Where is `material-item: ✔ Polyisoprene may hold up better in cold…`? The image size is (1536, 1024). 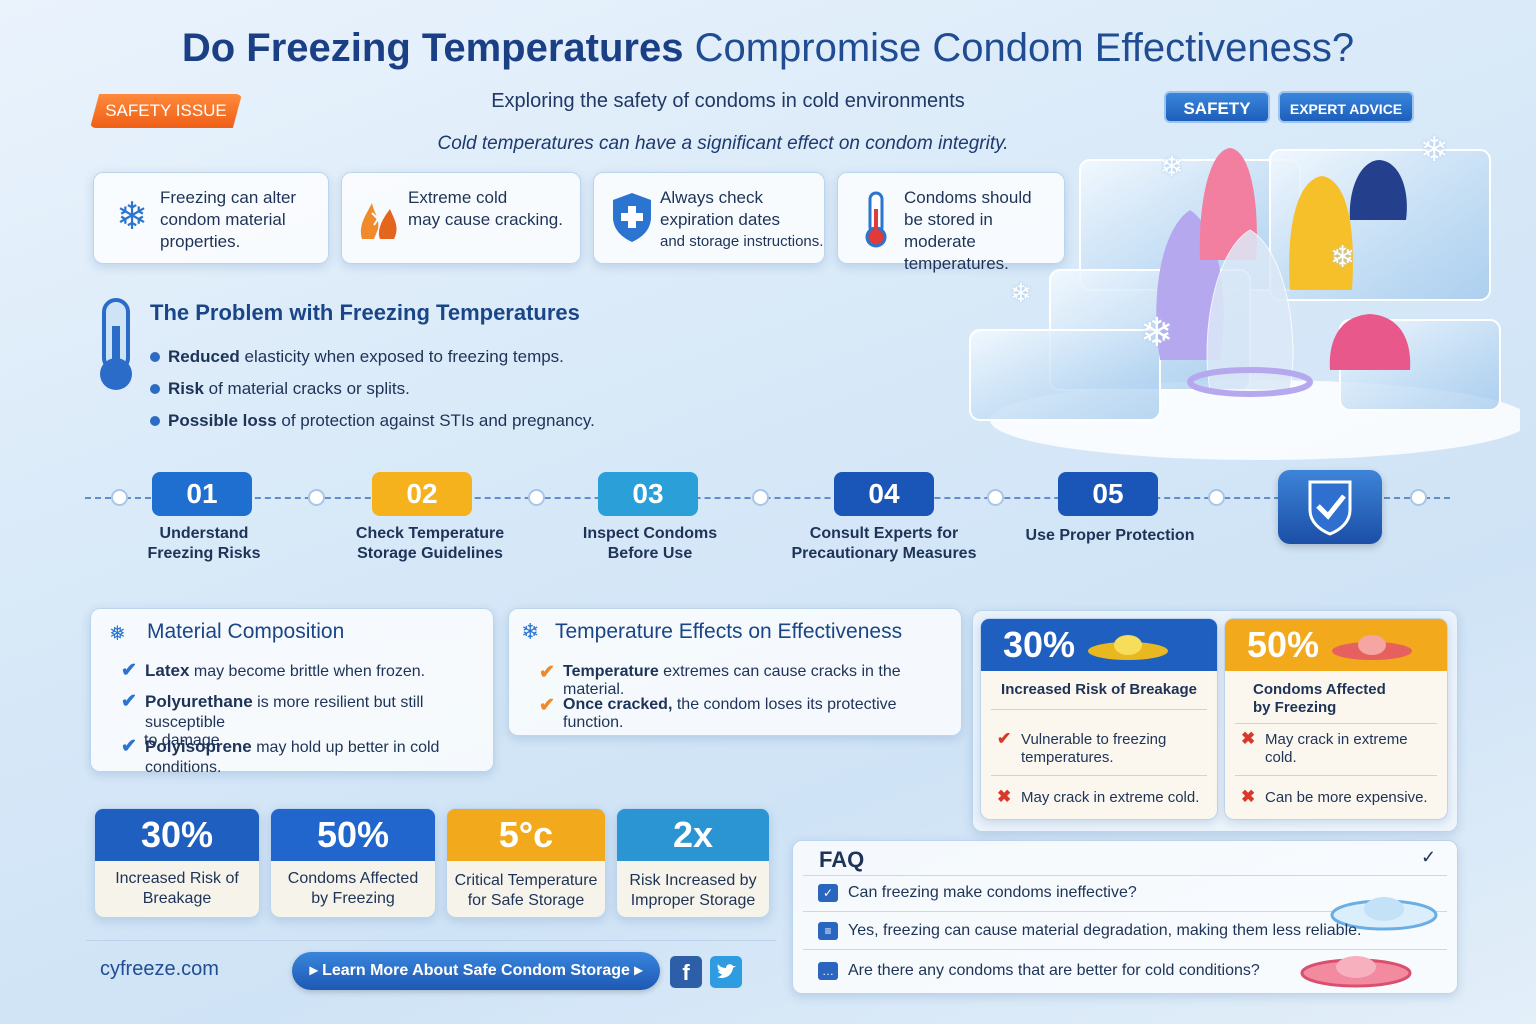
material-item: ✔ Polyisoprene may hold up better in cold… is located at coordinates (307, 756).